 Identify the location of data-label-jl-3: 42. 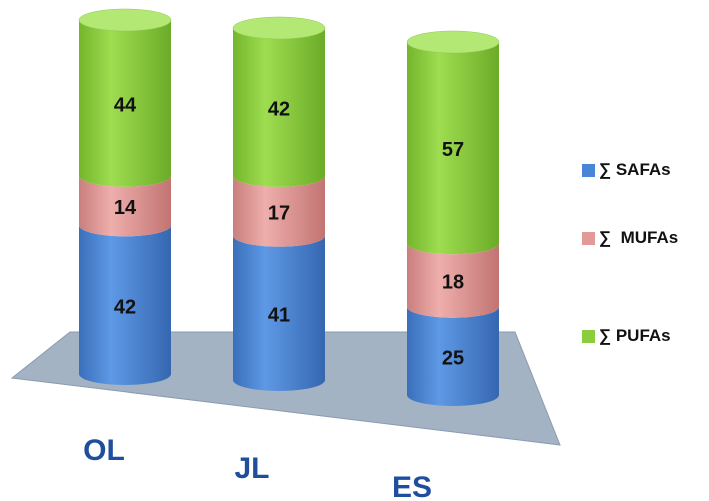
(279, 110).